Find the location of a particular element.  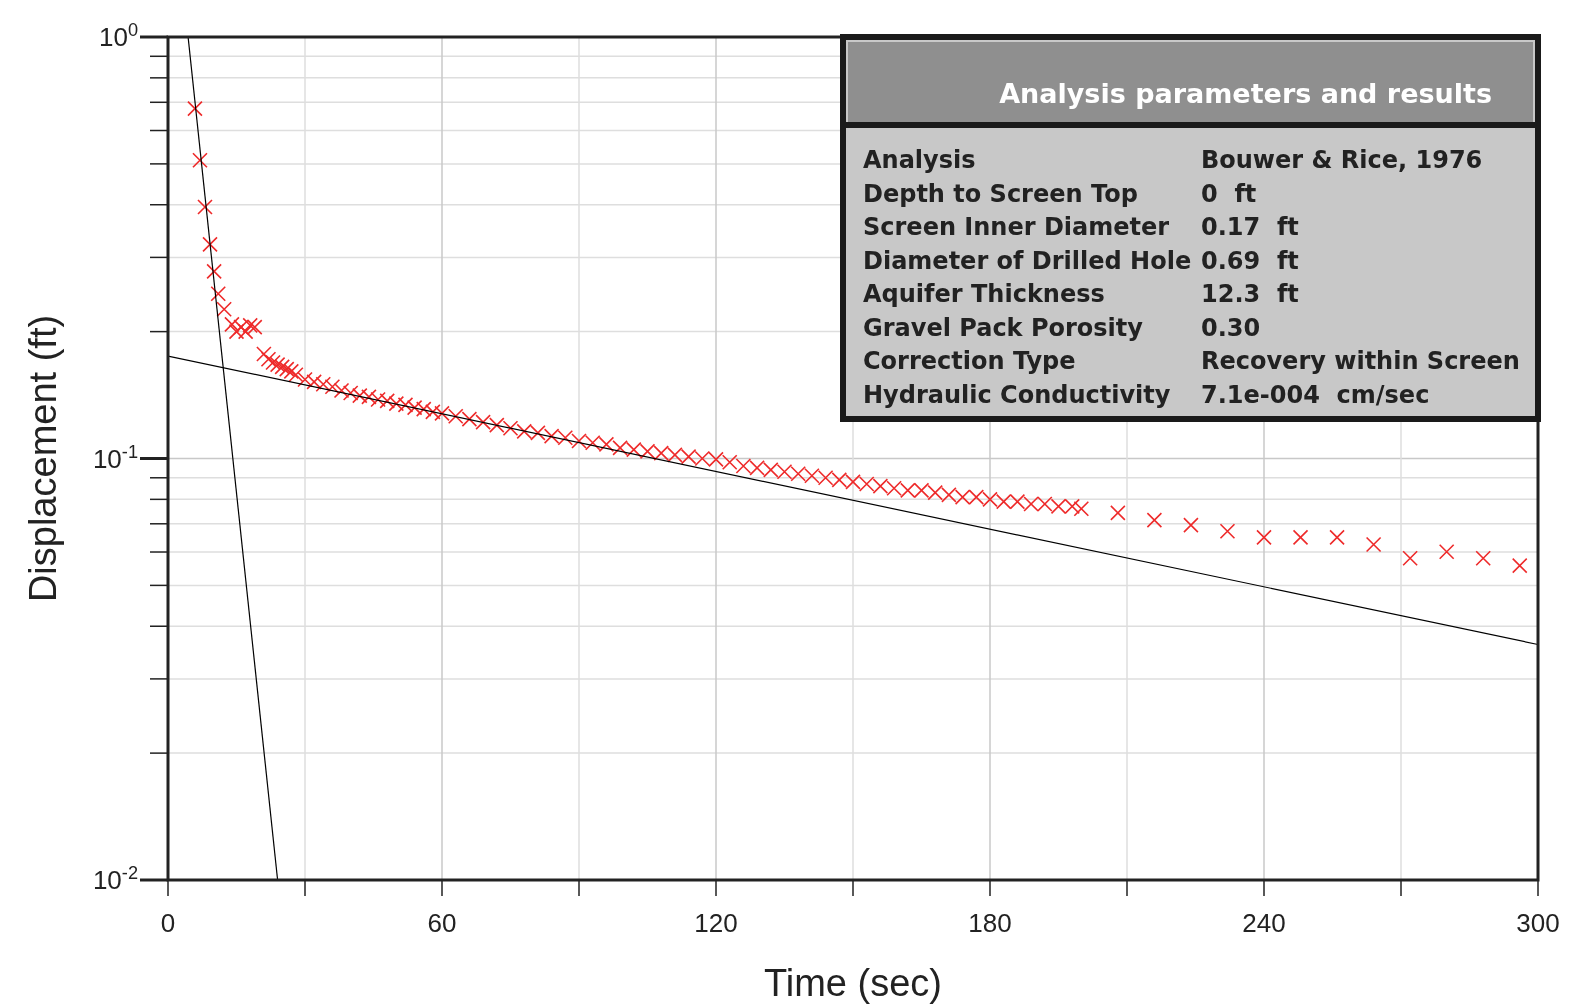

annotation: 0 ft is located at coordinates (1229, 193).